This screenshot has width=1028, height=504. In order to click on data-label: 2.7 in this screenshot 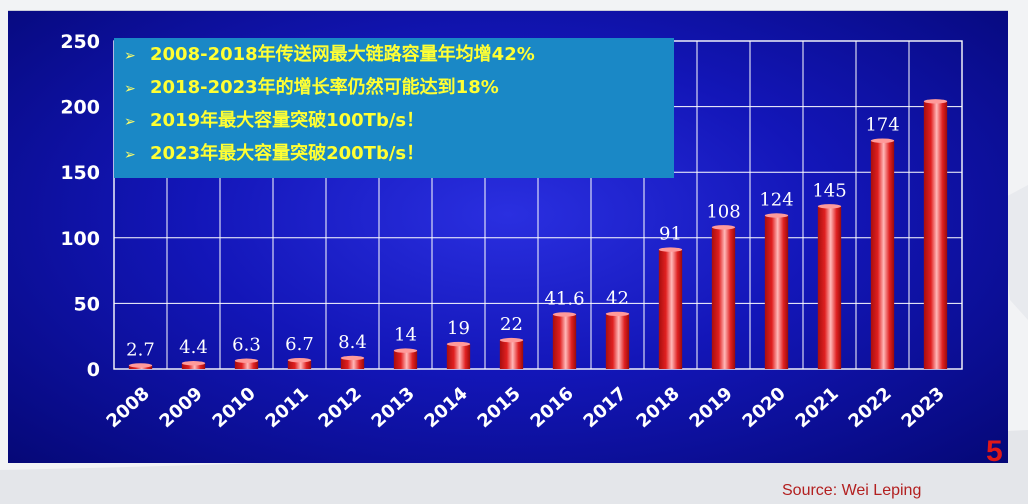, I will do `click(140, 349)`.